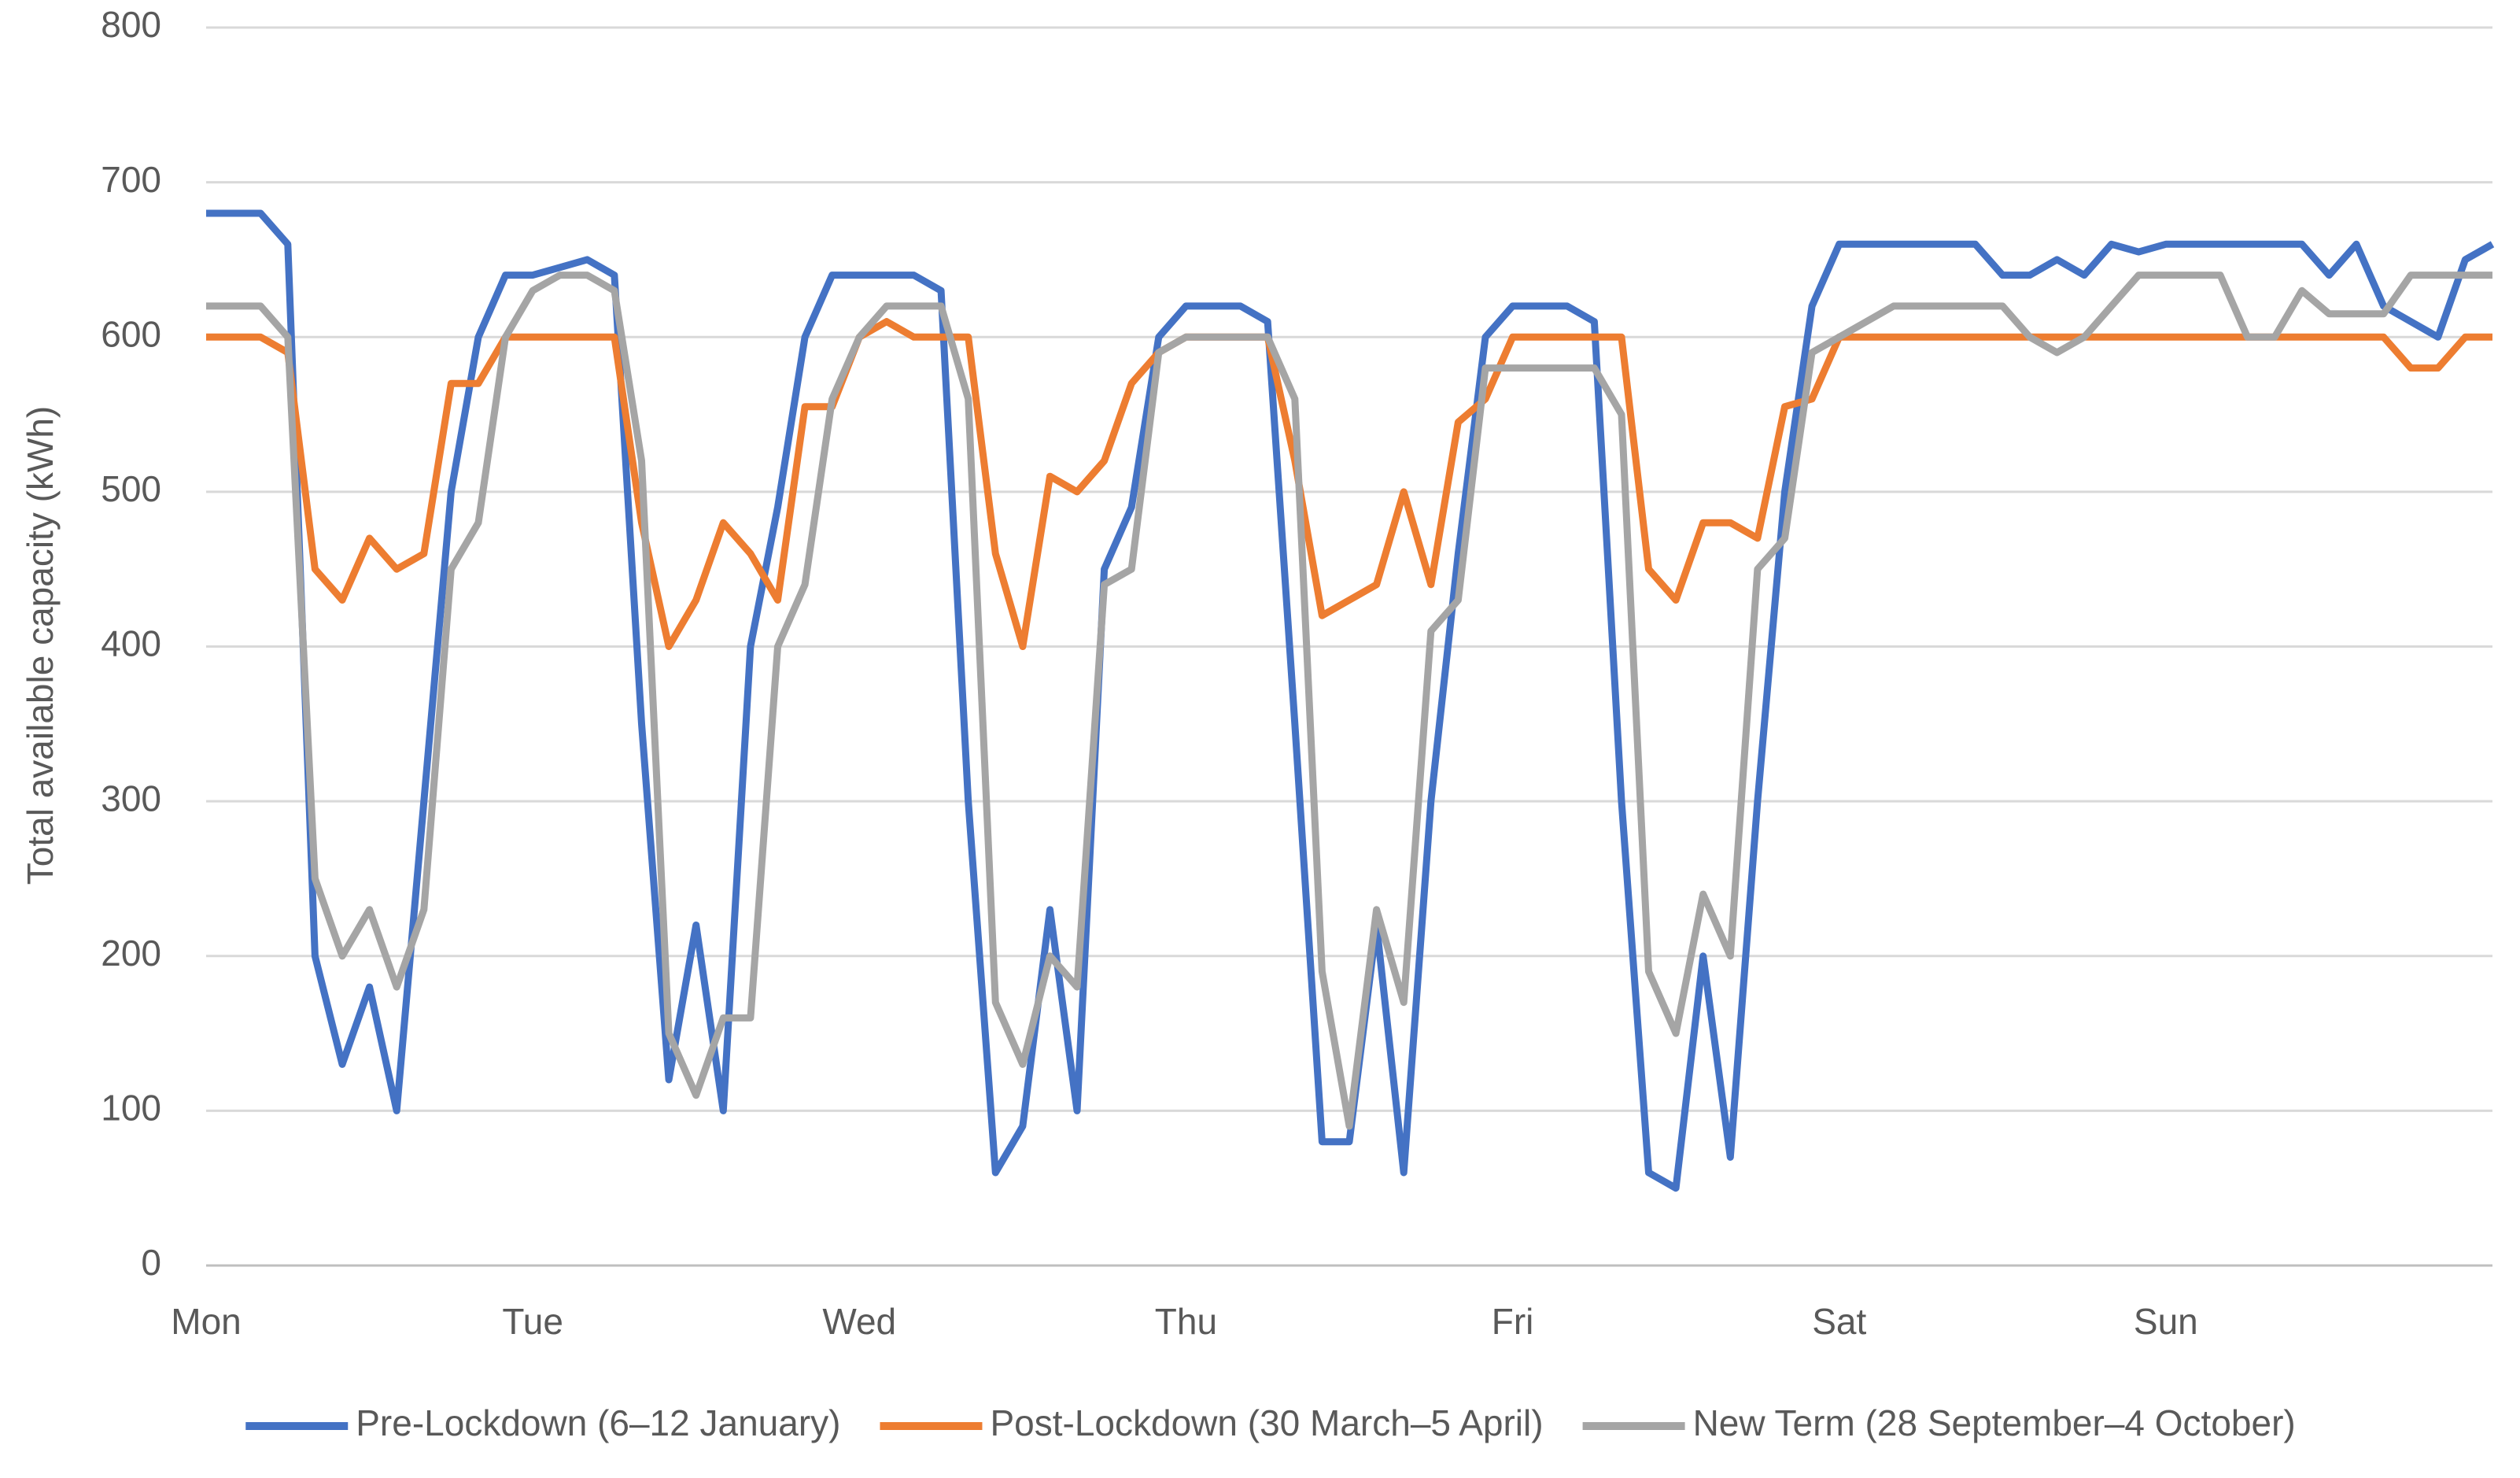 Image resolution: width=2520 pixels, height=1478 pixels. I want to click on y-tick-label: 500, so click(131, 488).